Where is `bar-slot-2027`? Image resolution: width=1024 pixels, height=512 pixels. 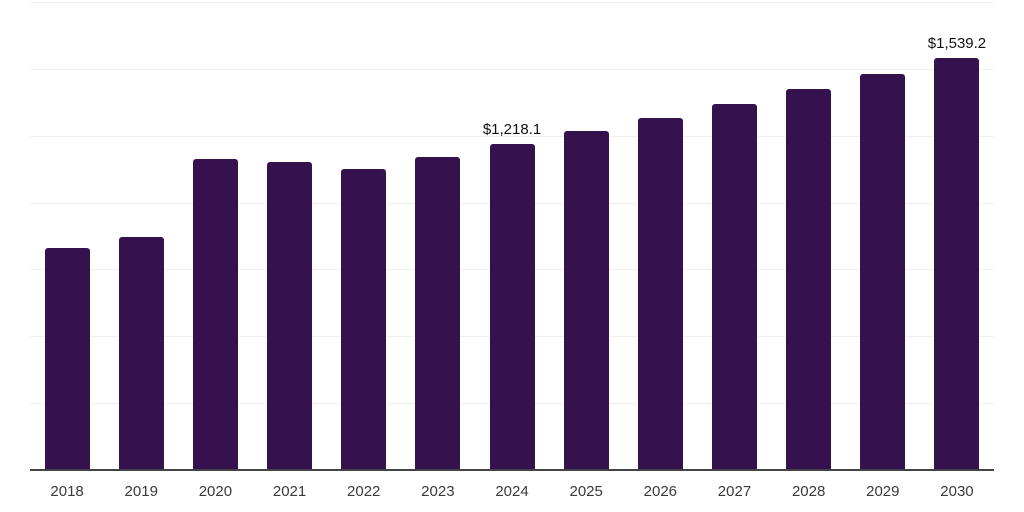 bar-slot-2027 is located at coordinates (734, 236).